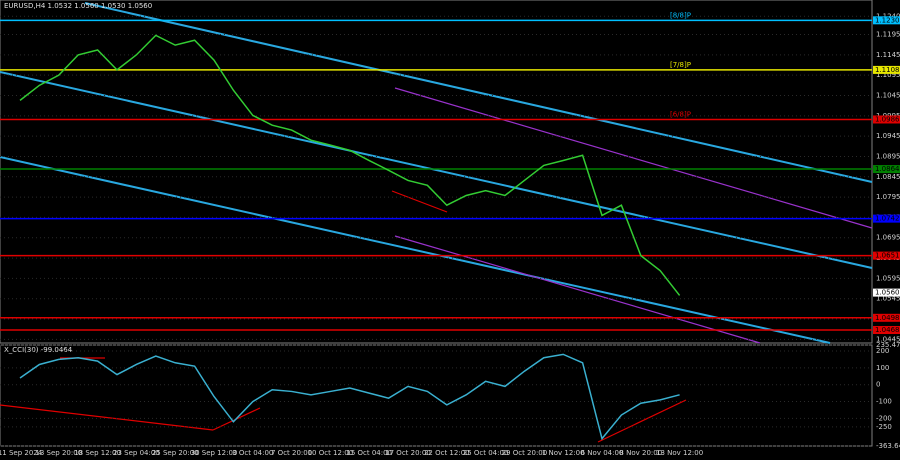 The image size is (900, 460). I want to click on level-label: 1.1230, so click(887, 20).